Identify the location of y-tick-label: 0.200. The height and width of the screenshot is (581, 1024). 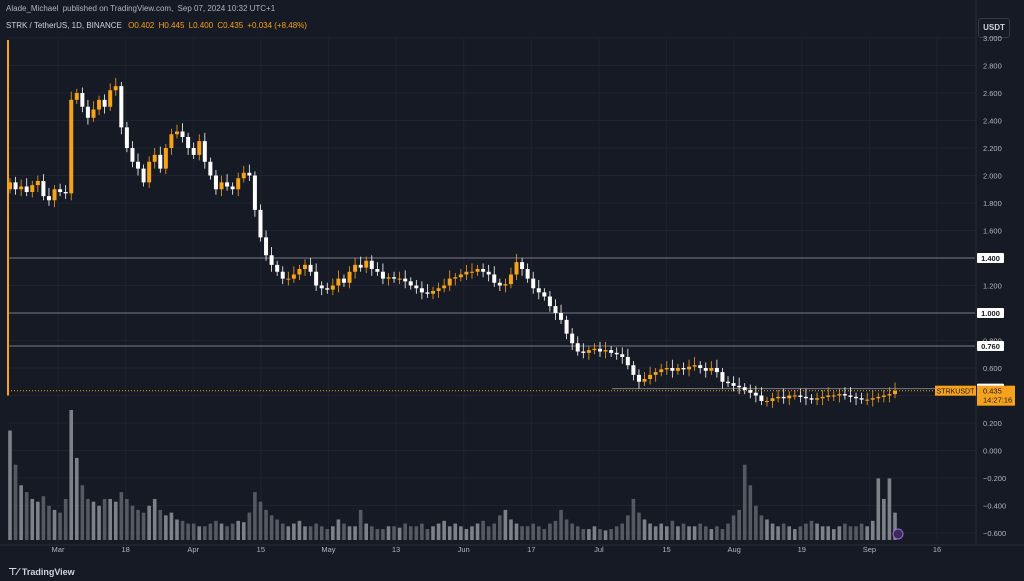
(992, 423).